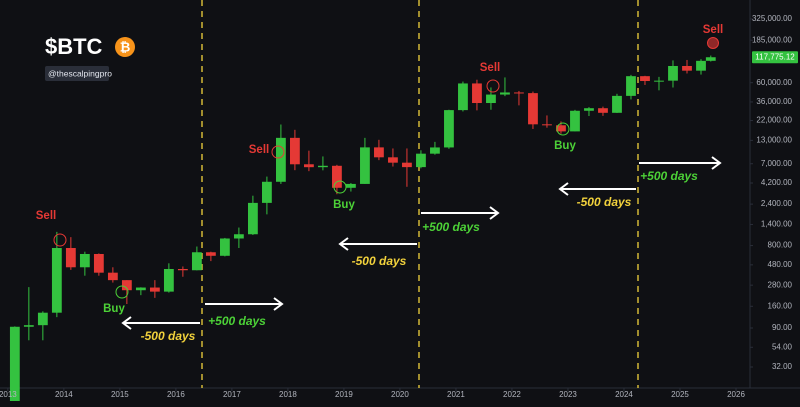 Image resolution: width=800 pixels, height=407 pixels. I want to click on y-tick-label: 800.00, so click(780, 245).